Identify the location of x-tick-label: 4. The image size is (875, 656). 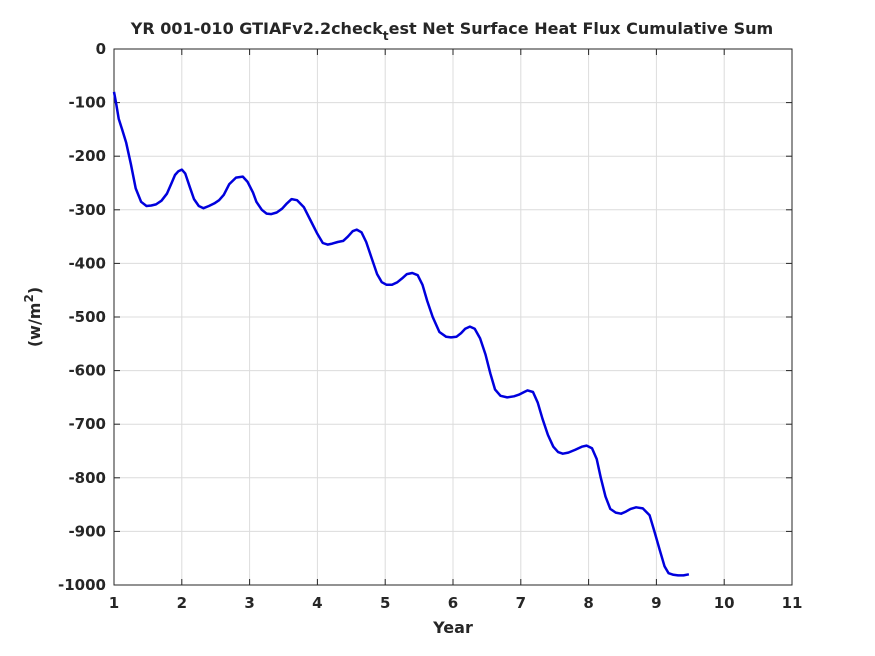
(317, 603).